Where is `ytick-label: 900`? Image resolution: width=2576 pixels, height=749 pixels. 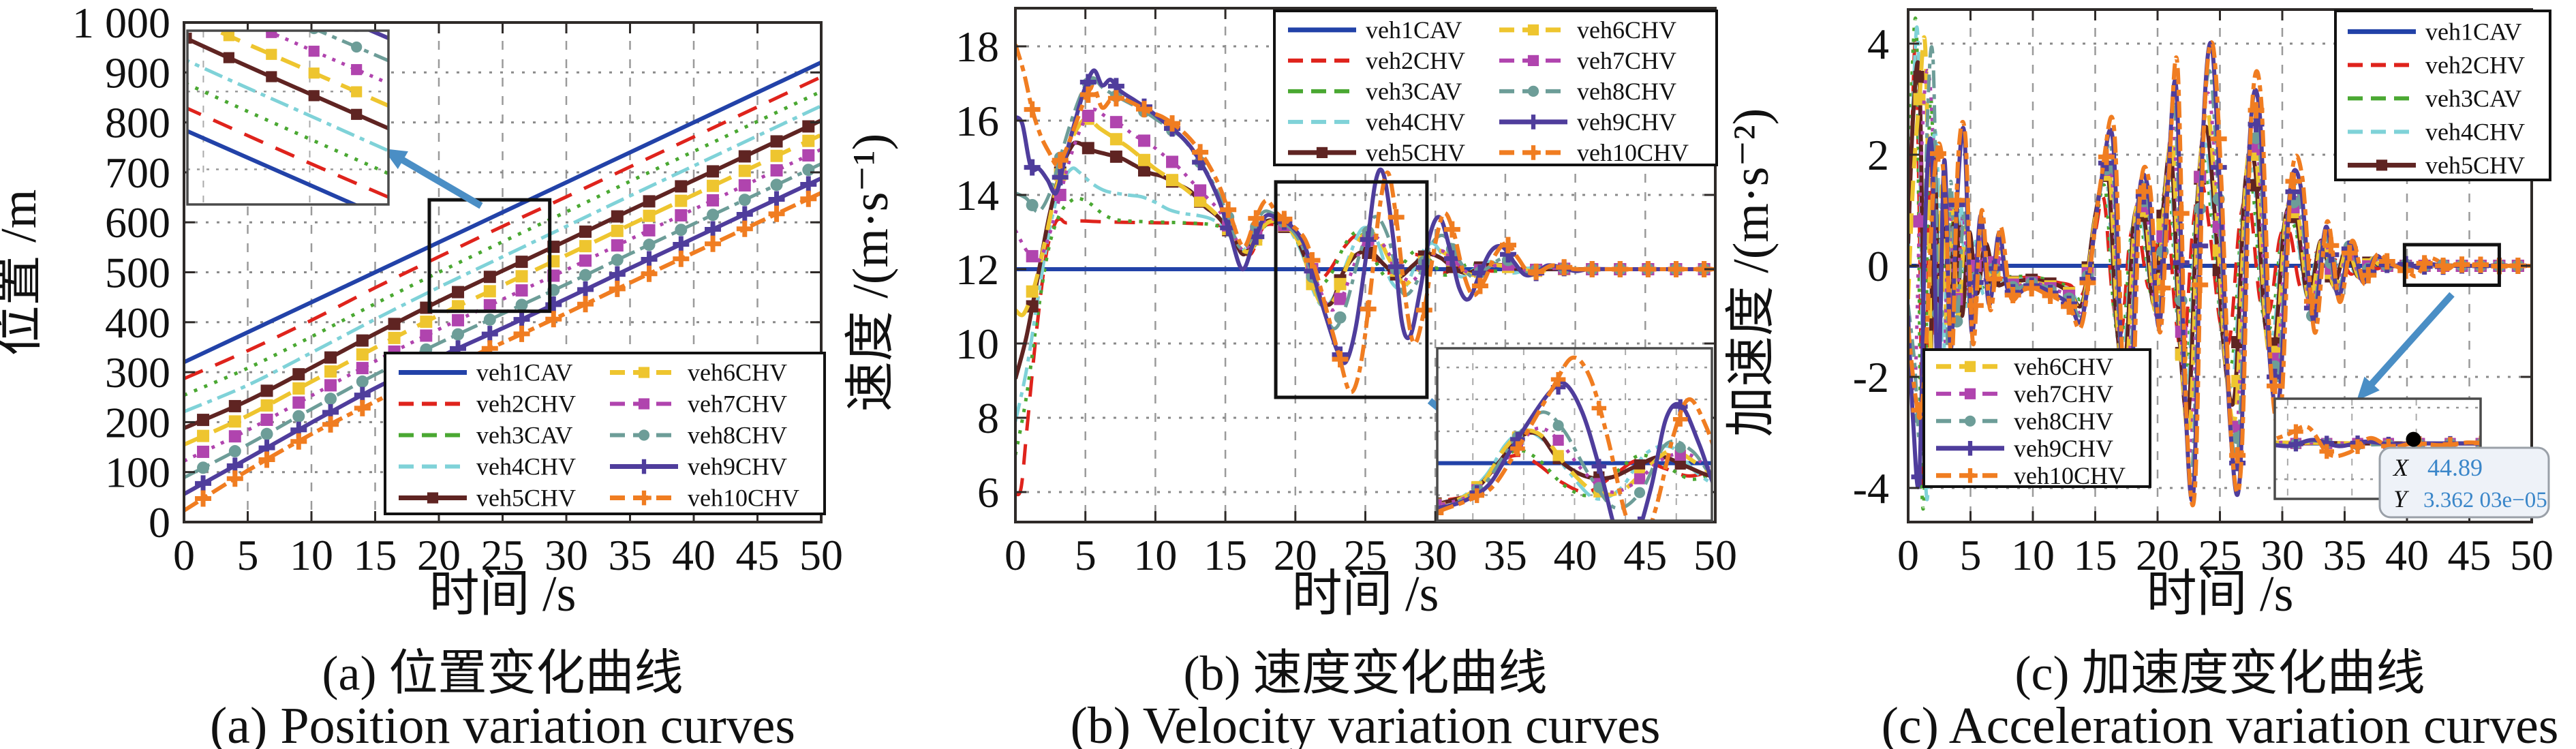 ytick-label: 900 is located at coordinates (137, 72).